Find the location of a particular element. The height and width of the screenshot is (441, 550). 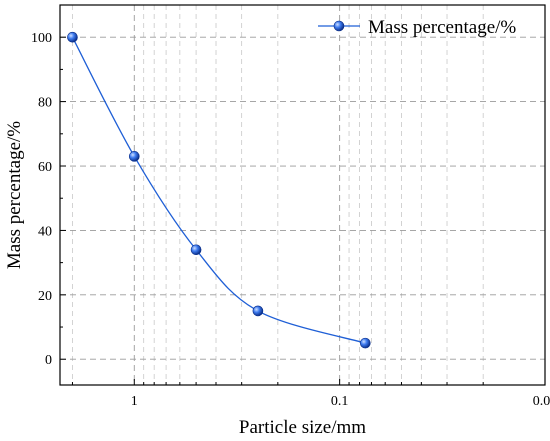

x-tick-label: 0.01 is located at coordinates (541, 401).